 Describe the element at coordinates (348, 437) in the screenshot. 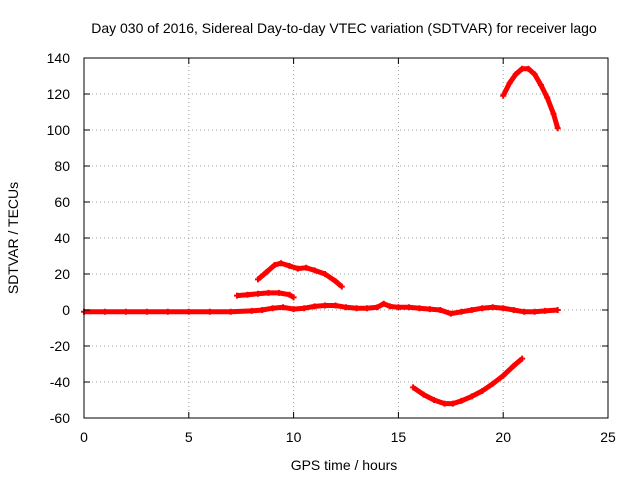

I see `x-tick-labels: 0 5 10 15 20 25` at that location.